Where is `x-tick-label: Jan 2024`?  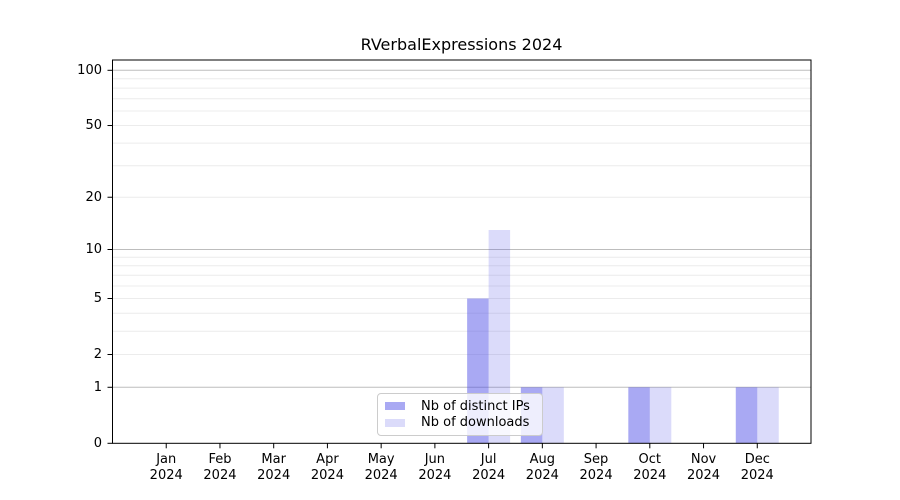 x-tick-label: Jan 2024 is located at coordinates (166, 467).